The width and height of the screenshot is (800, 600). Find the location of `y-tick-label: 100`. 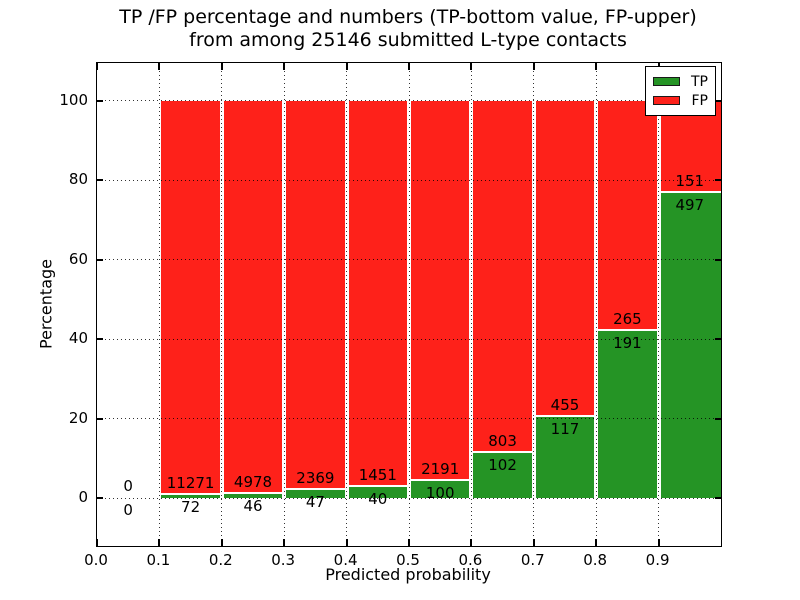

y-tick-label: 100 is located at coordinates (73, 99).